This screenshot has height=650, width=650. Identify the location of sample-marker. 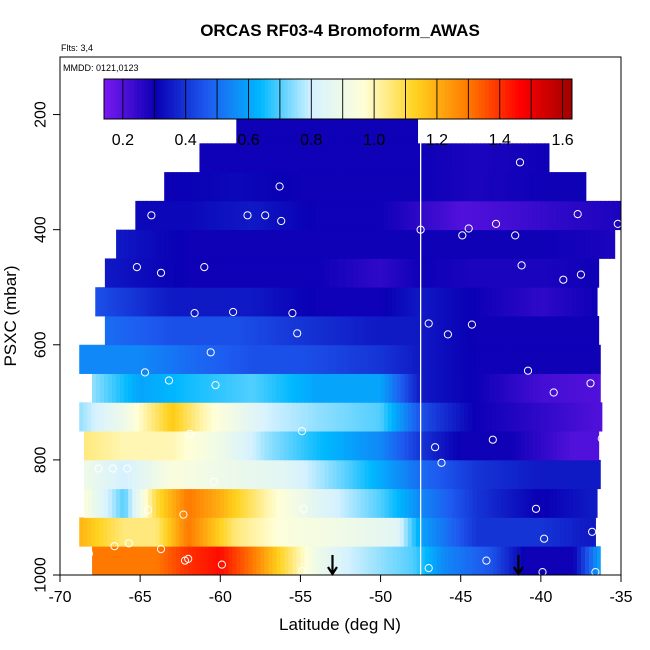
(76, 485).